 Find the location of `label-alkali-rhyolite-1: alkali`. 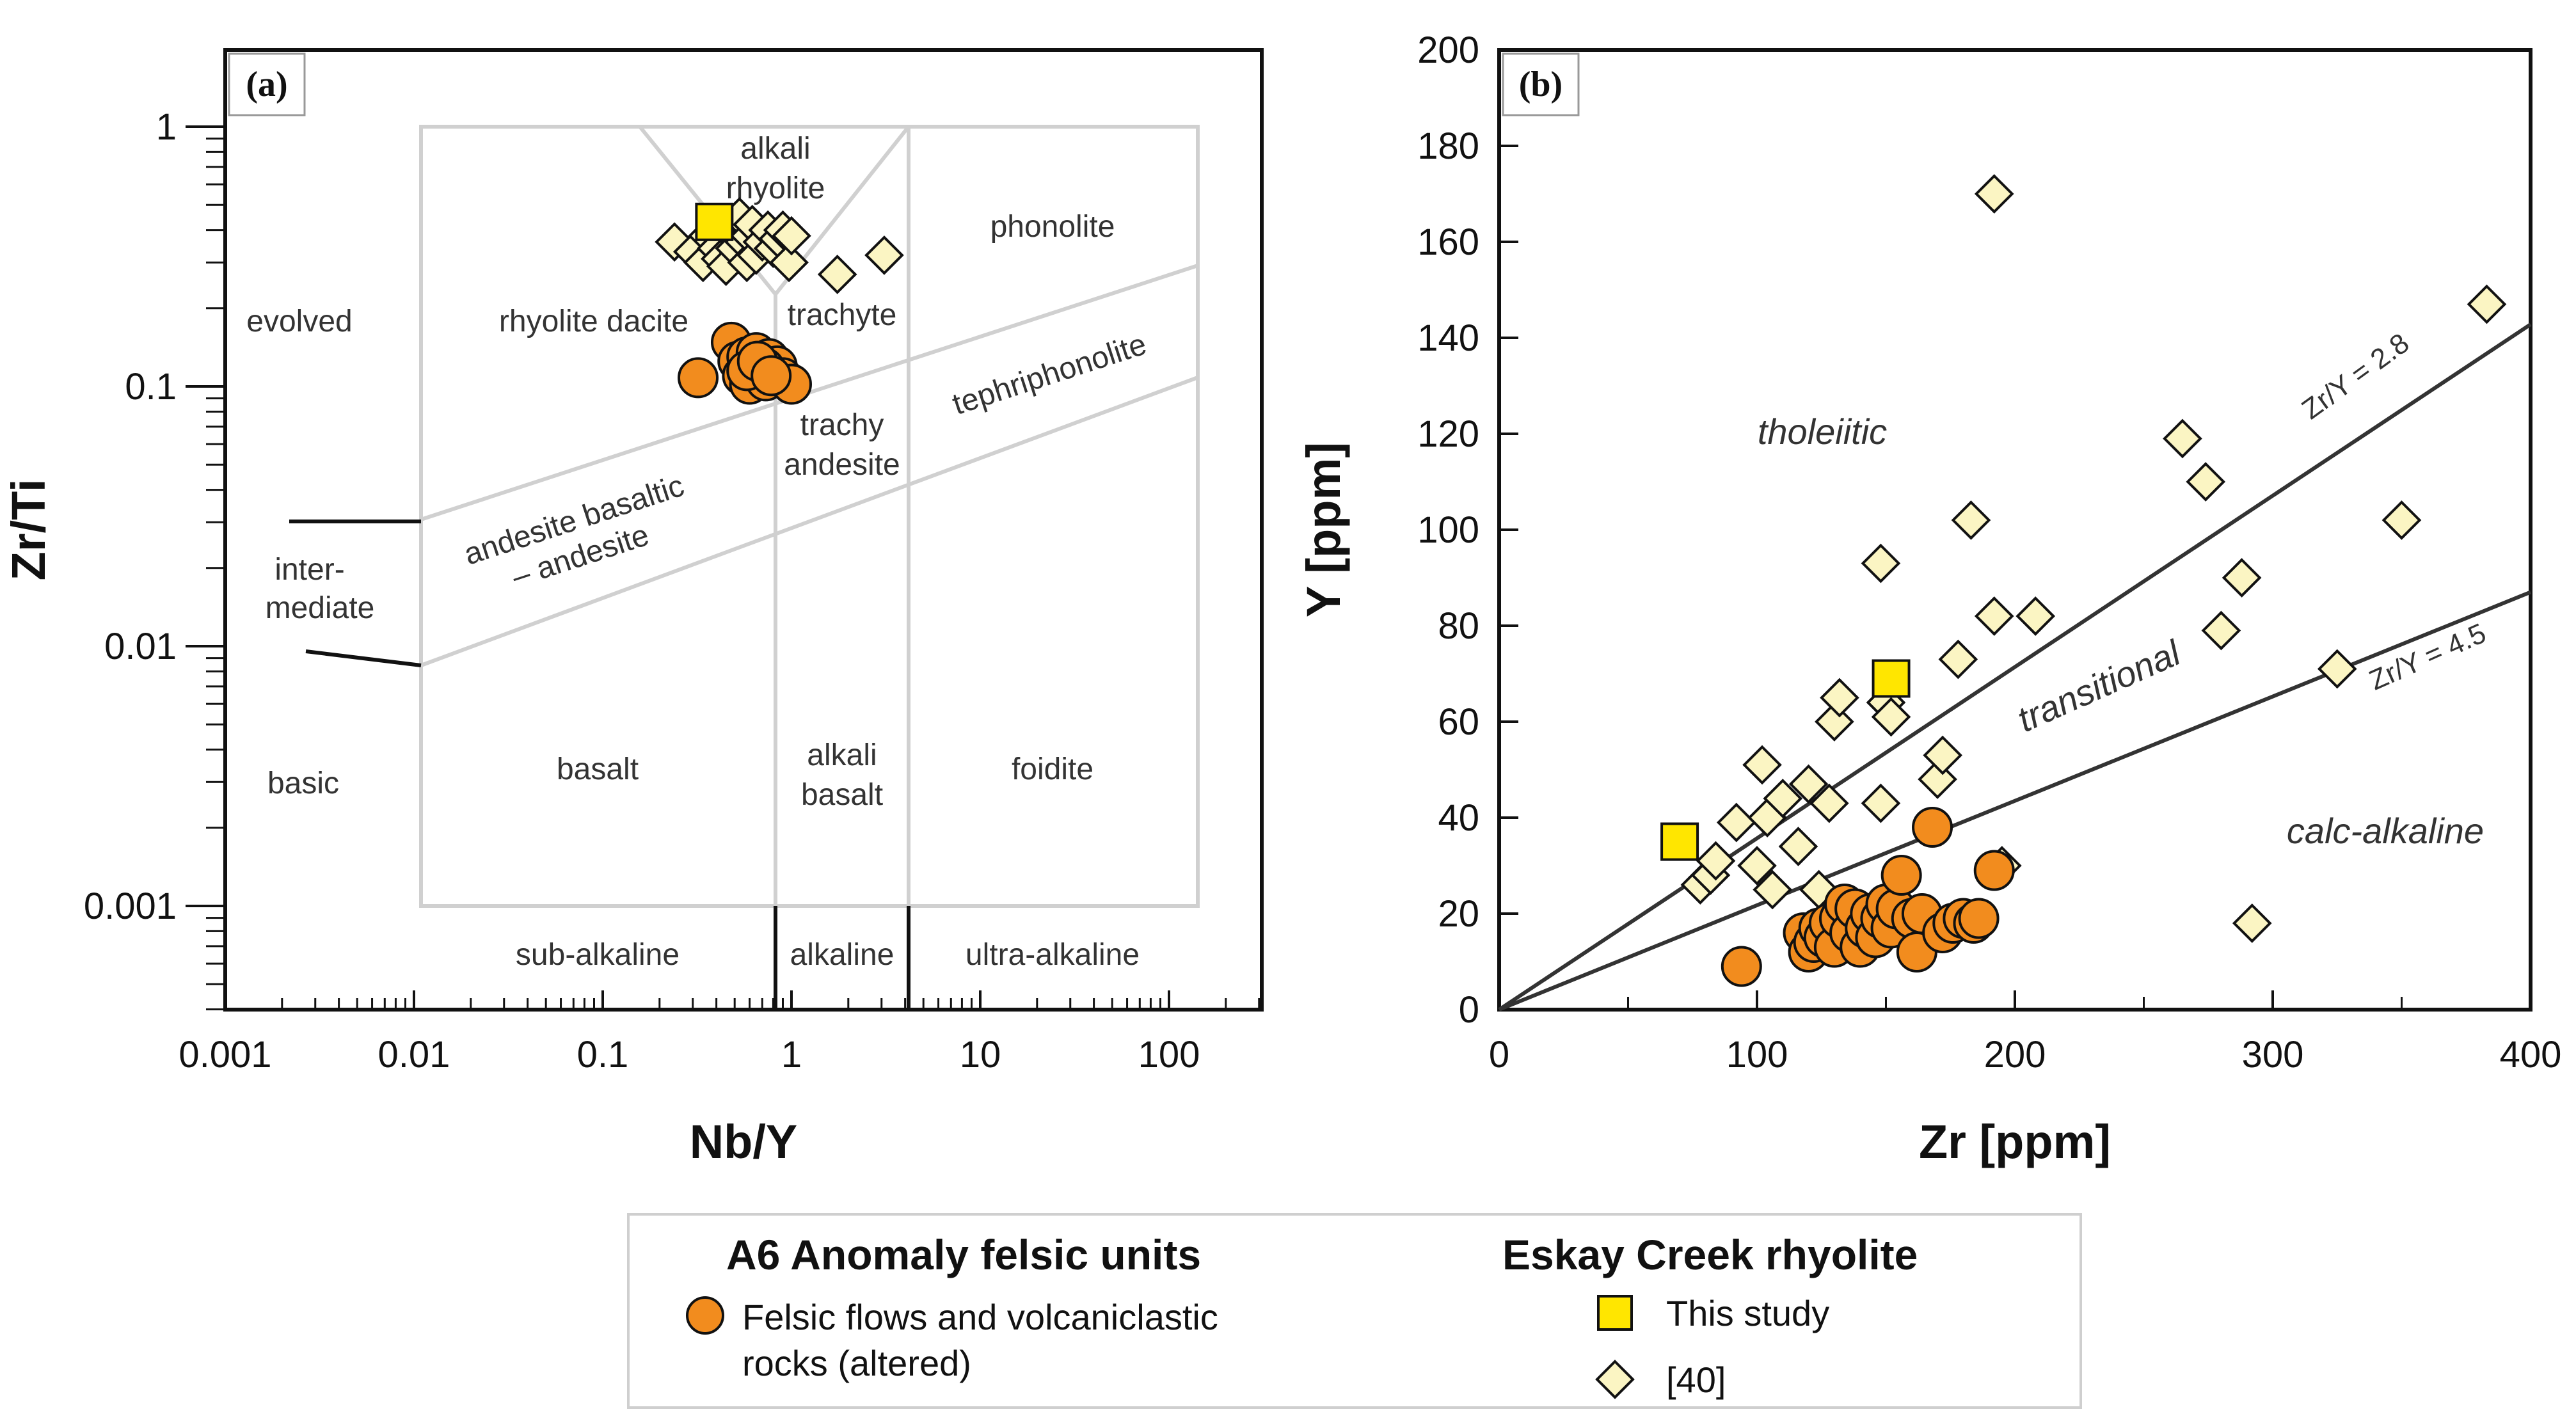

label-alkali-rhyolite-1: alkali is located at coordinates (775, 149).